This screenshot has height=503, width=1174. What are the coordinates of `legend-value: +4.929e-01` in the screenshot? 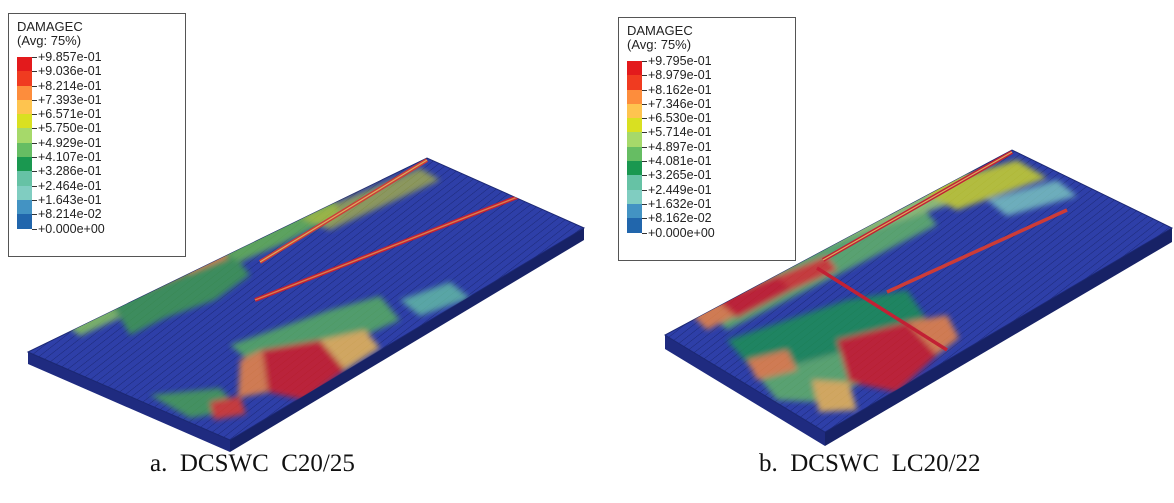 It's located at (70, 142).